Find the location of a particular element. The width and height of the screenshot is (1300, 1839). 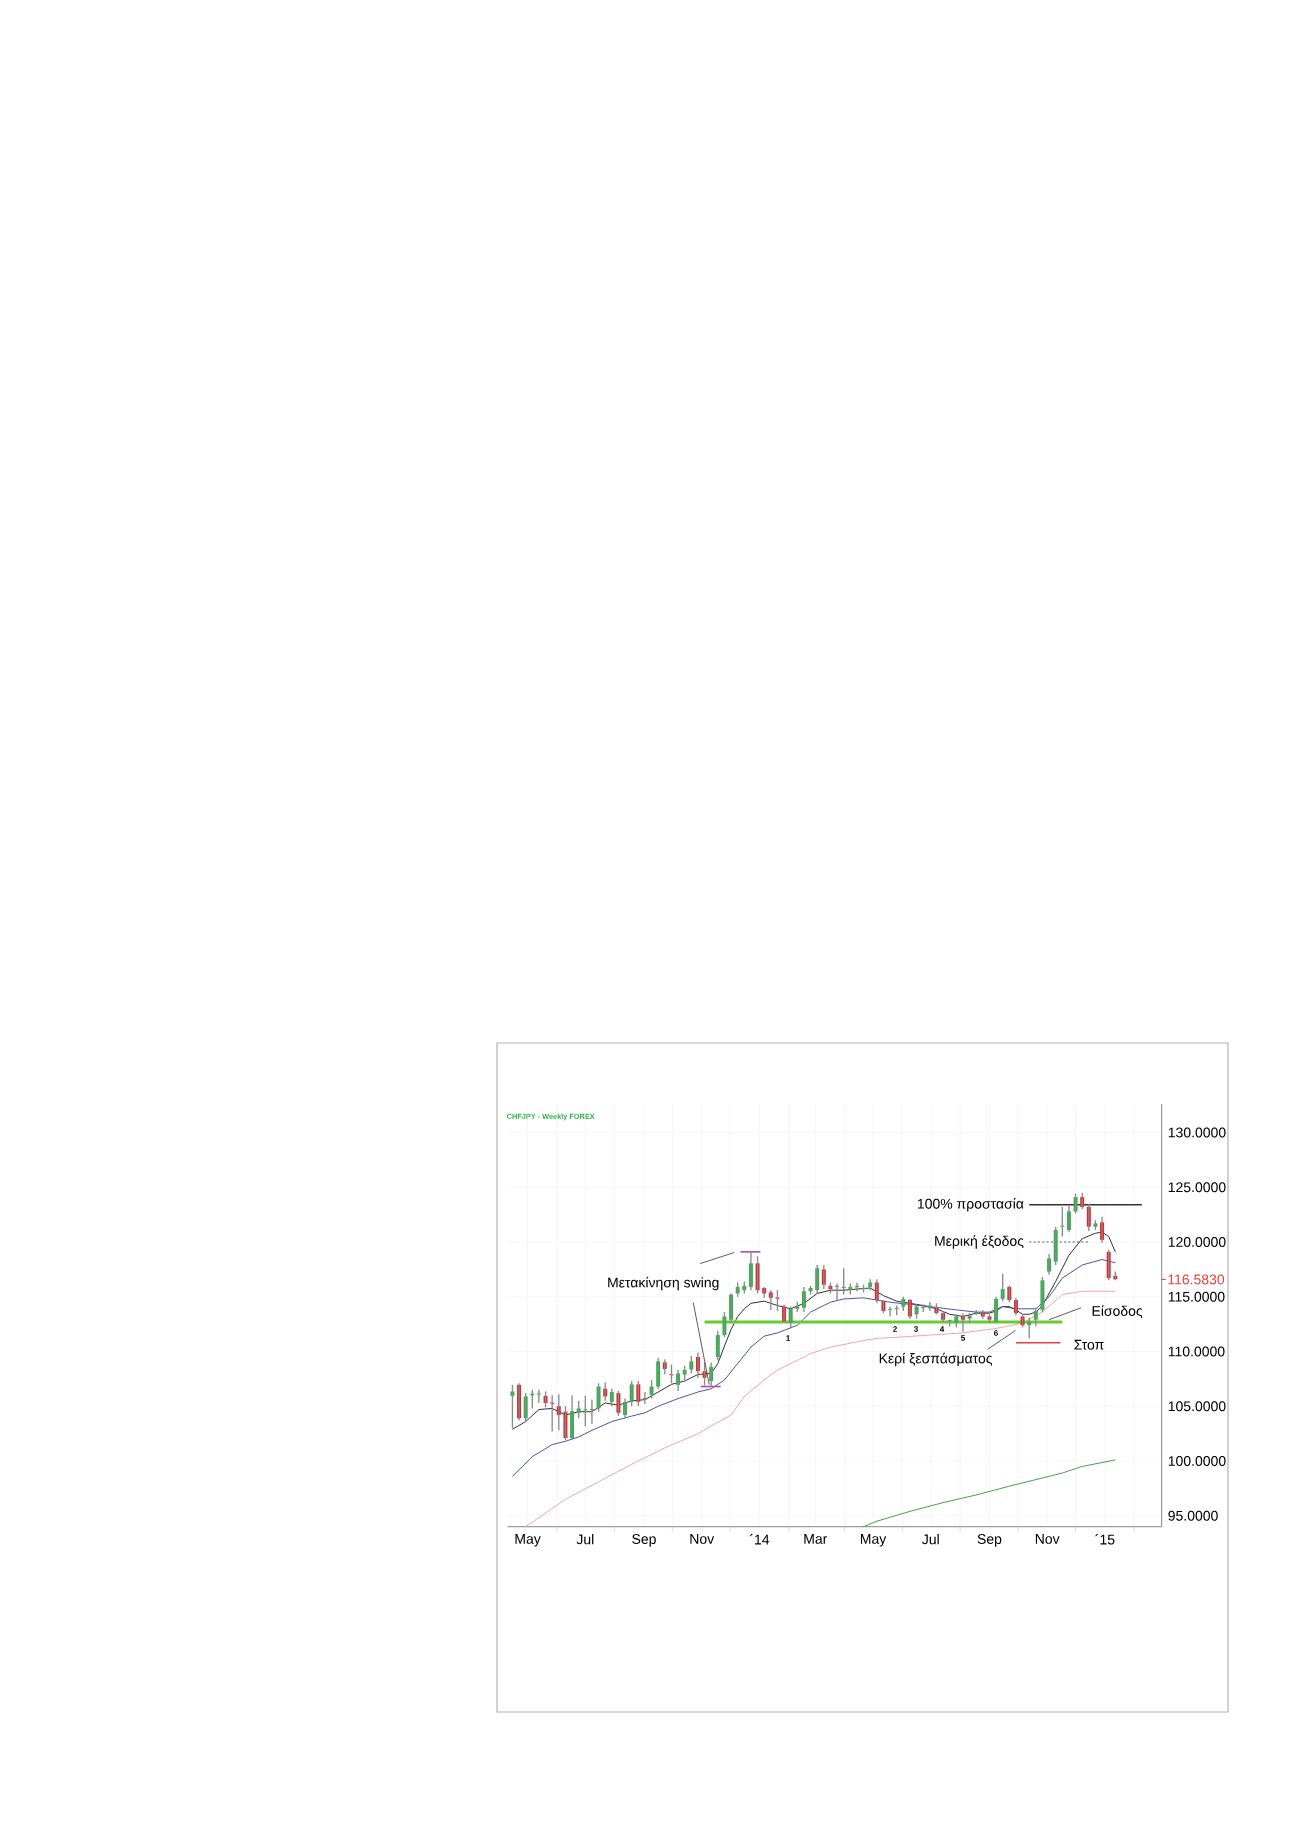

y-tick-label: 95.0000 is located at coordinates (1193, 1515).